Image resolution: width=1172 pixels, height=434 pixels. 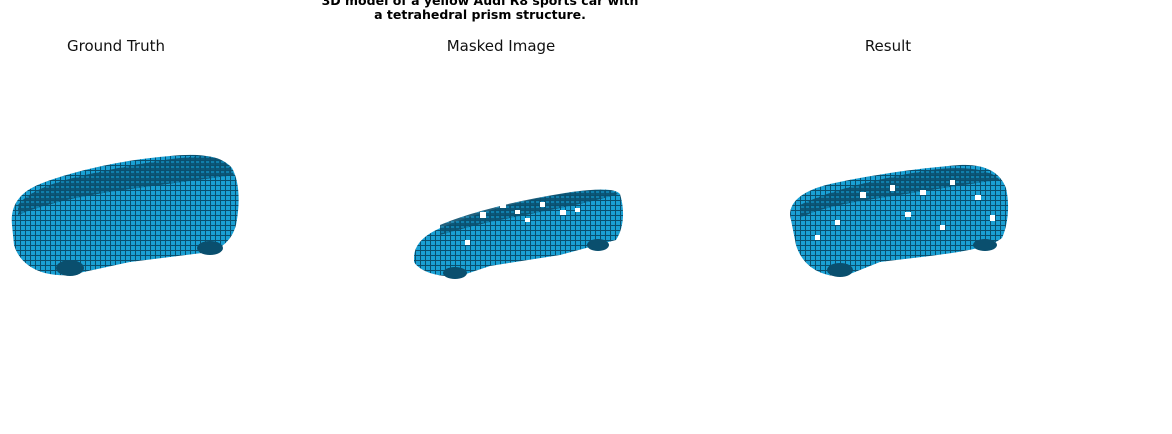 I want to click on result-wheel-front, so click(x=840, y=270).